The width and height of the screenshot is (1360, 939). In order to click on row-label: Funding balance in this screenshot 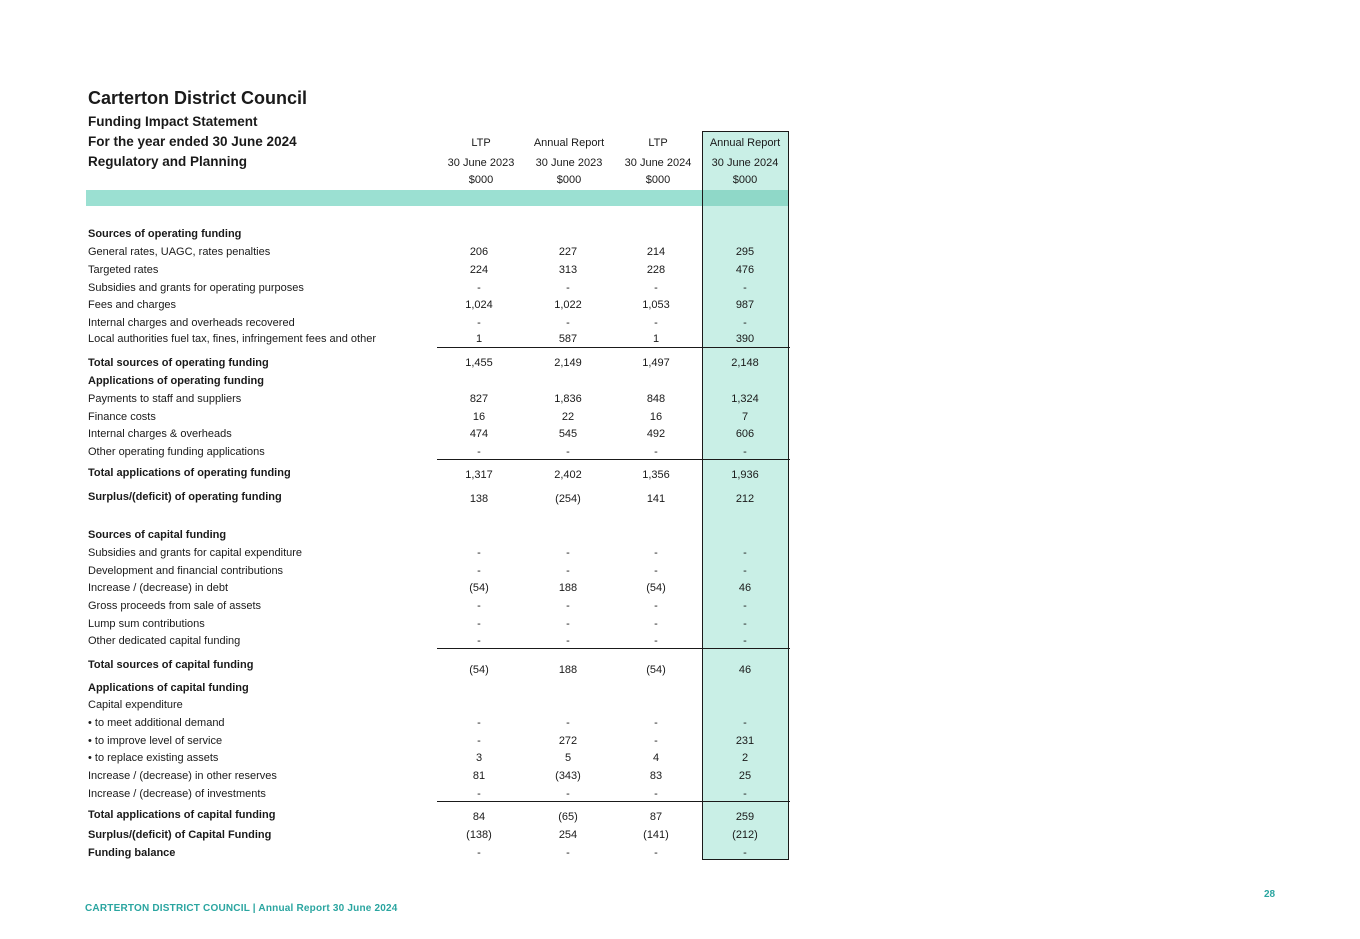, I will do `click(132, 853)`.